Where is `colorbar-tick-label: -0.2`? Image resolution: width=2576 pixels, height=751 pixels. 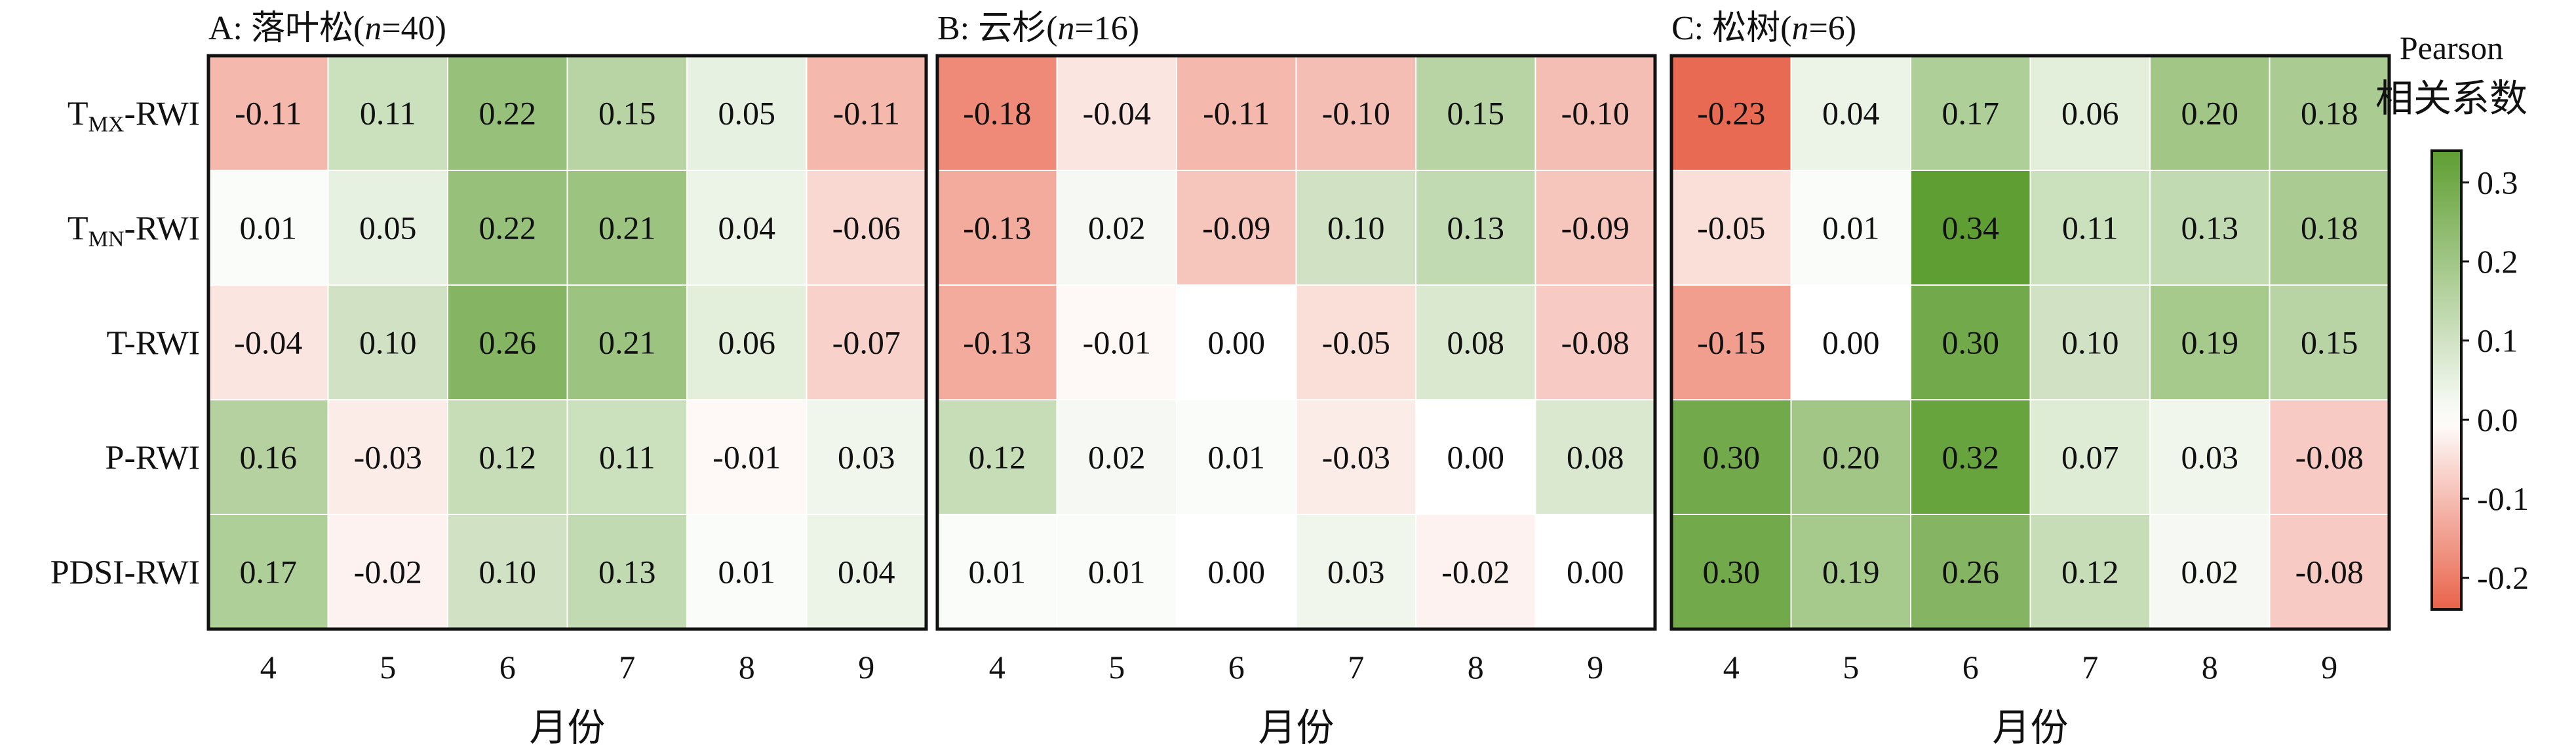
colorbar-tick-label: -0.2 is located at coordinates (2503, 578).